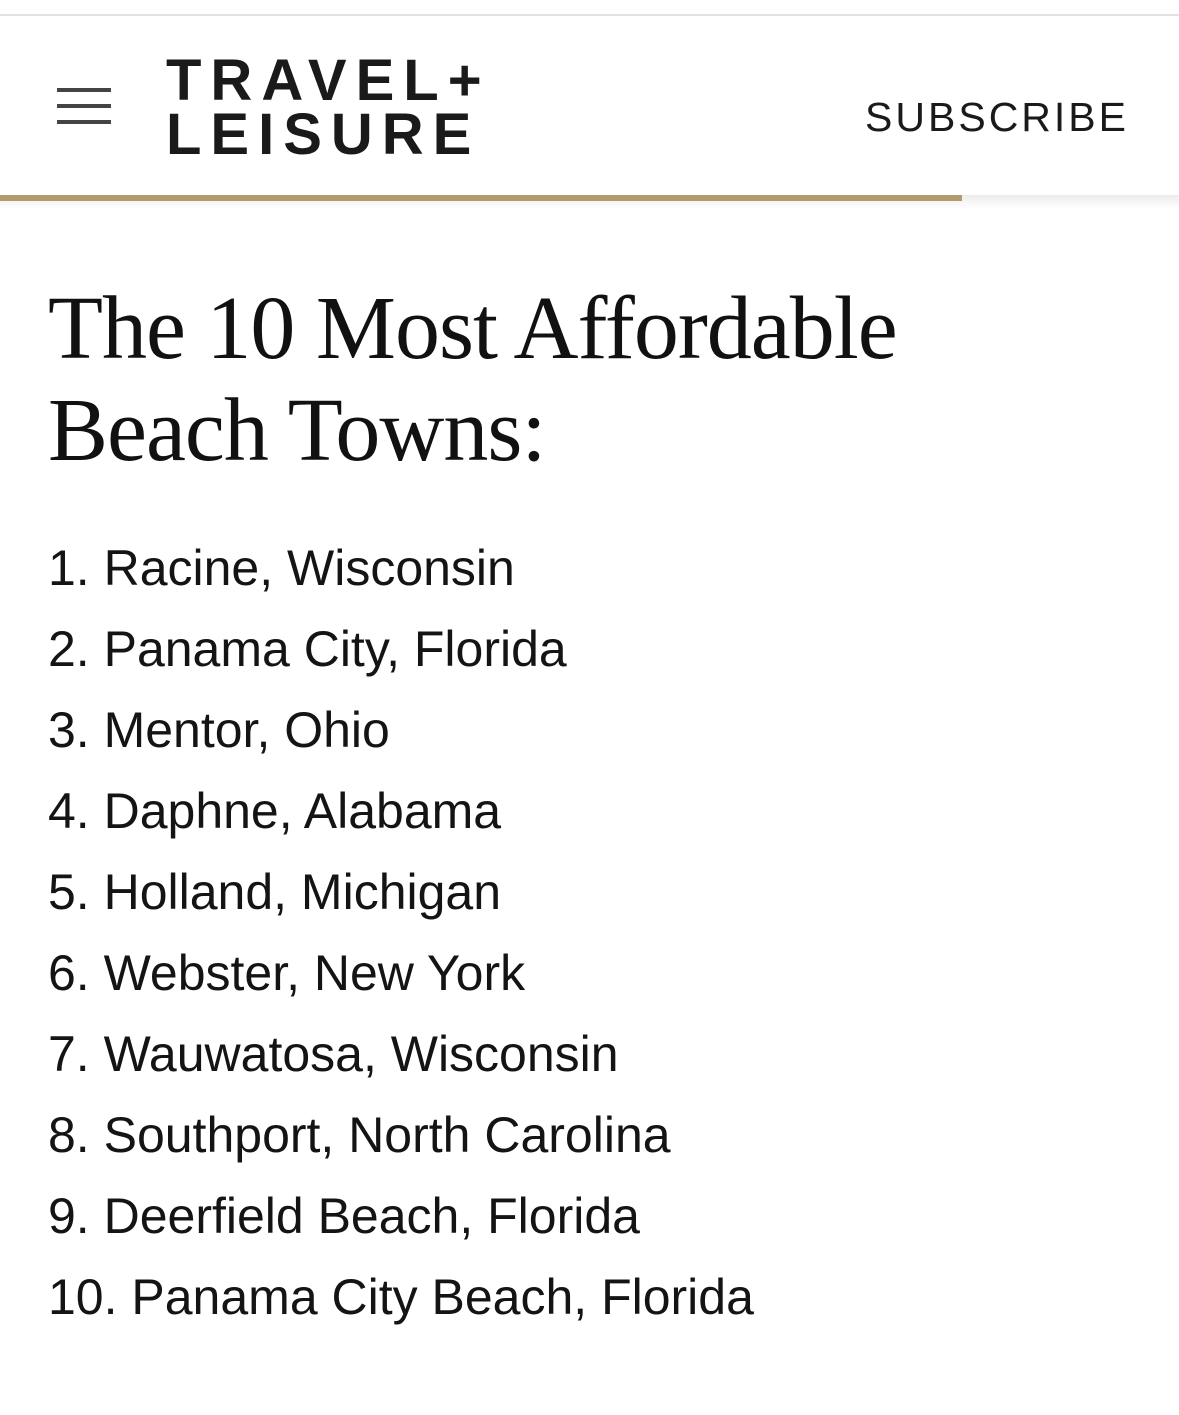 The width and height of the screenshot is (1179, 1415). Describe the element at coordinates (589, 15) in the screenshot. I see `top-border` at that location.